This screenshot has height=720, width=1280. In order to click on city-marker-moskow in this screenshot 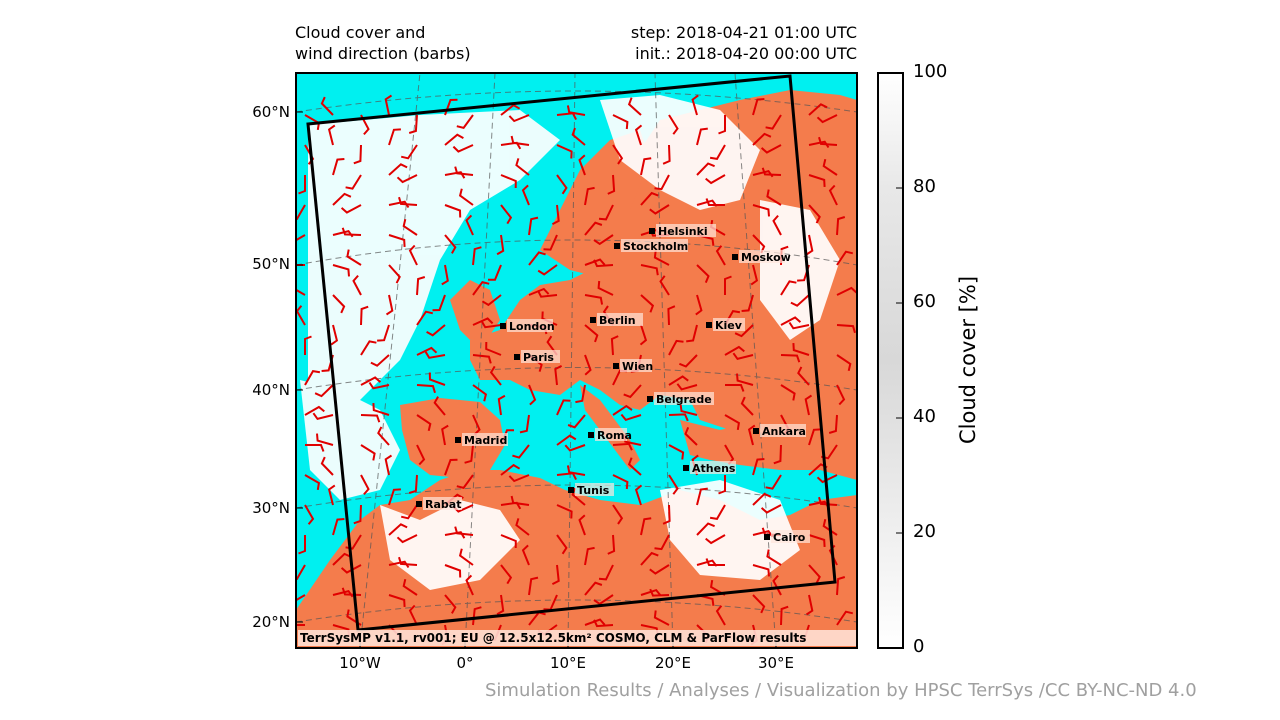, I will do `click(735, 257)`.